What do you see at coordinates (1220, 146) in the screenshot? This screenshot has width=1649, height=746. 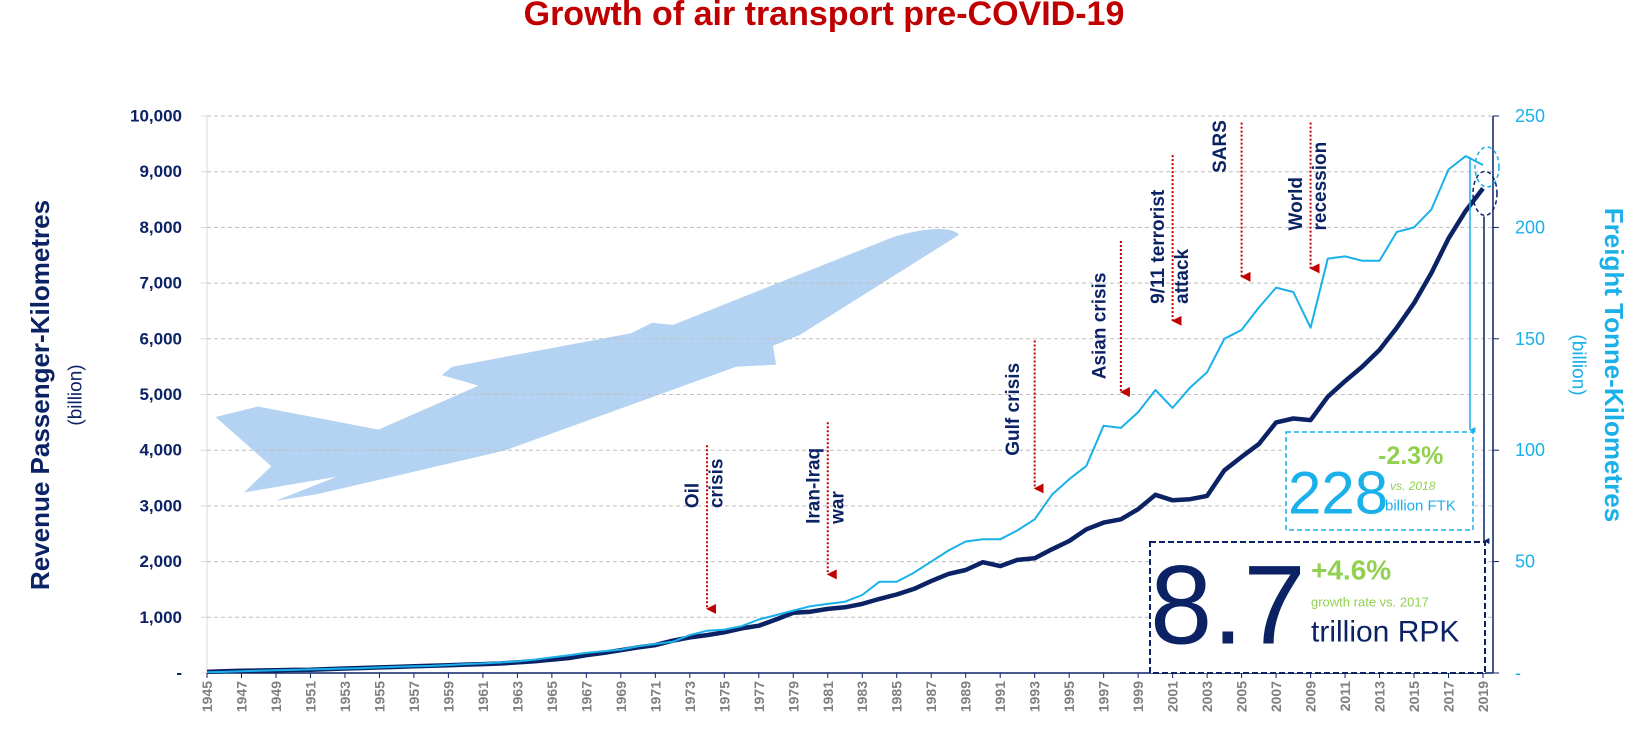 I see `event-label: SARS` at bounding box center [1220, 146].